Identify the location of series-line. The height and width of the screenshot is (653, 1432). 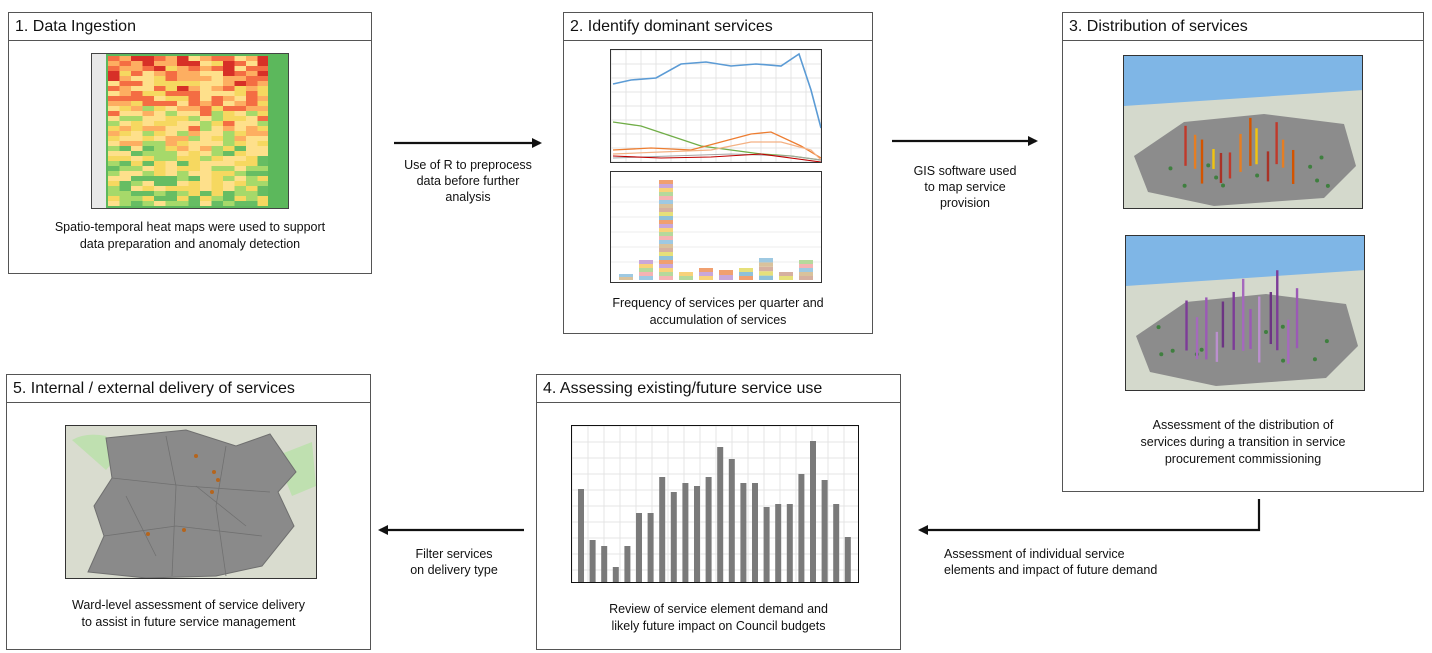
(716, 157).